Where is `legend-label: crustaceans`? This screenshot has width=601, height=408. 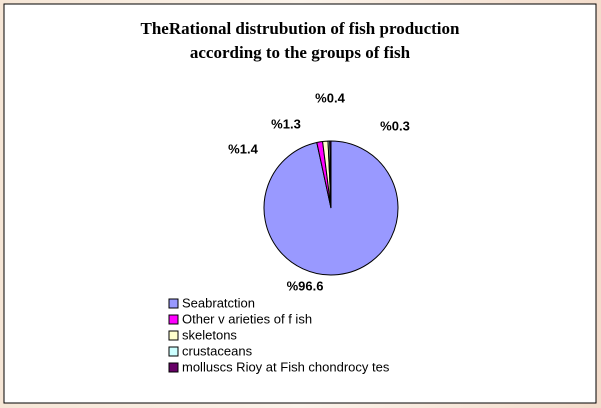 legend-label: crustaceans is located at coordinates (217, 350).